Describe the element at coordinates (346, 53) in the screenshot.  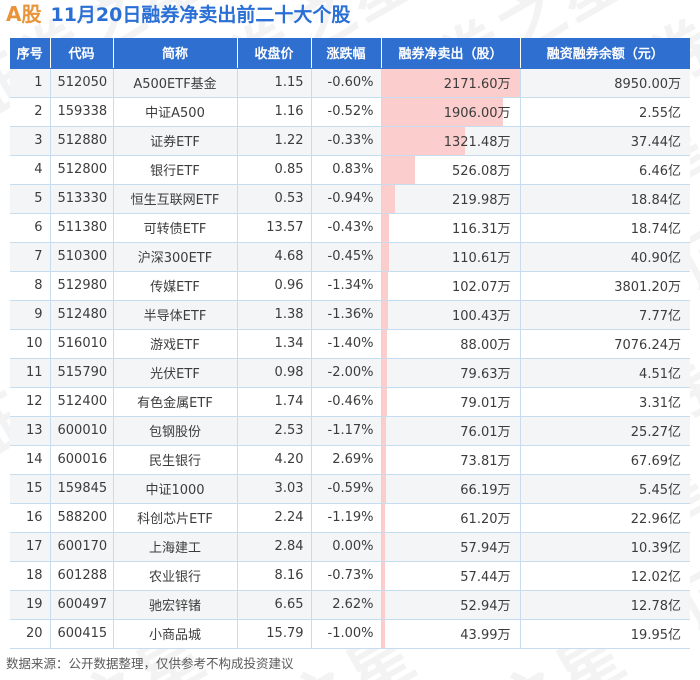
I see `col-header-change: 涨跌幅` at that location.